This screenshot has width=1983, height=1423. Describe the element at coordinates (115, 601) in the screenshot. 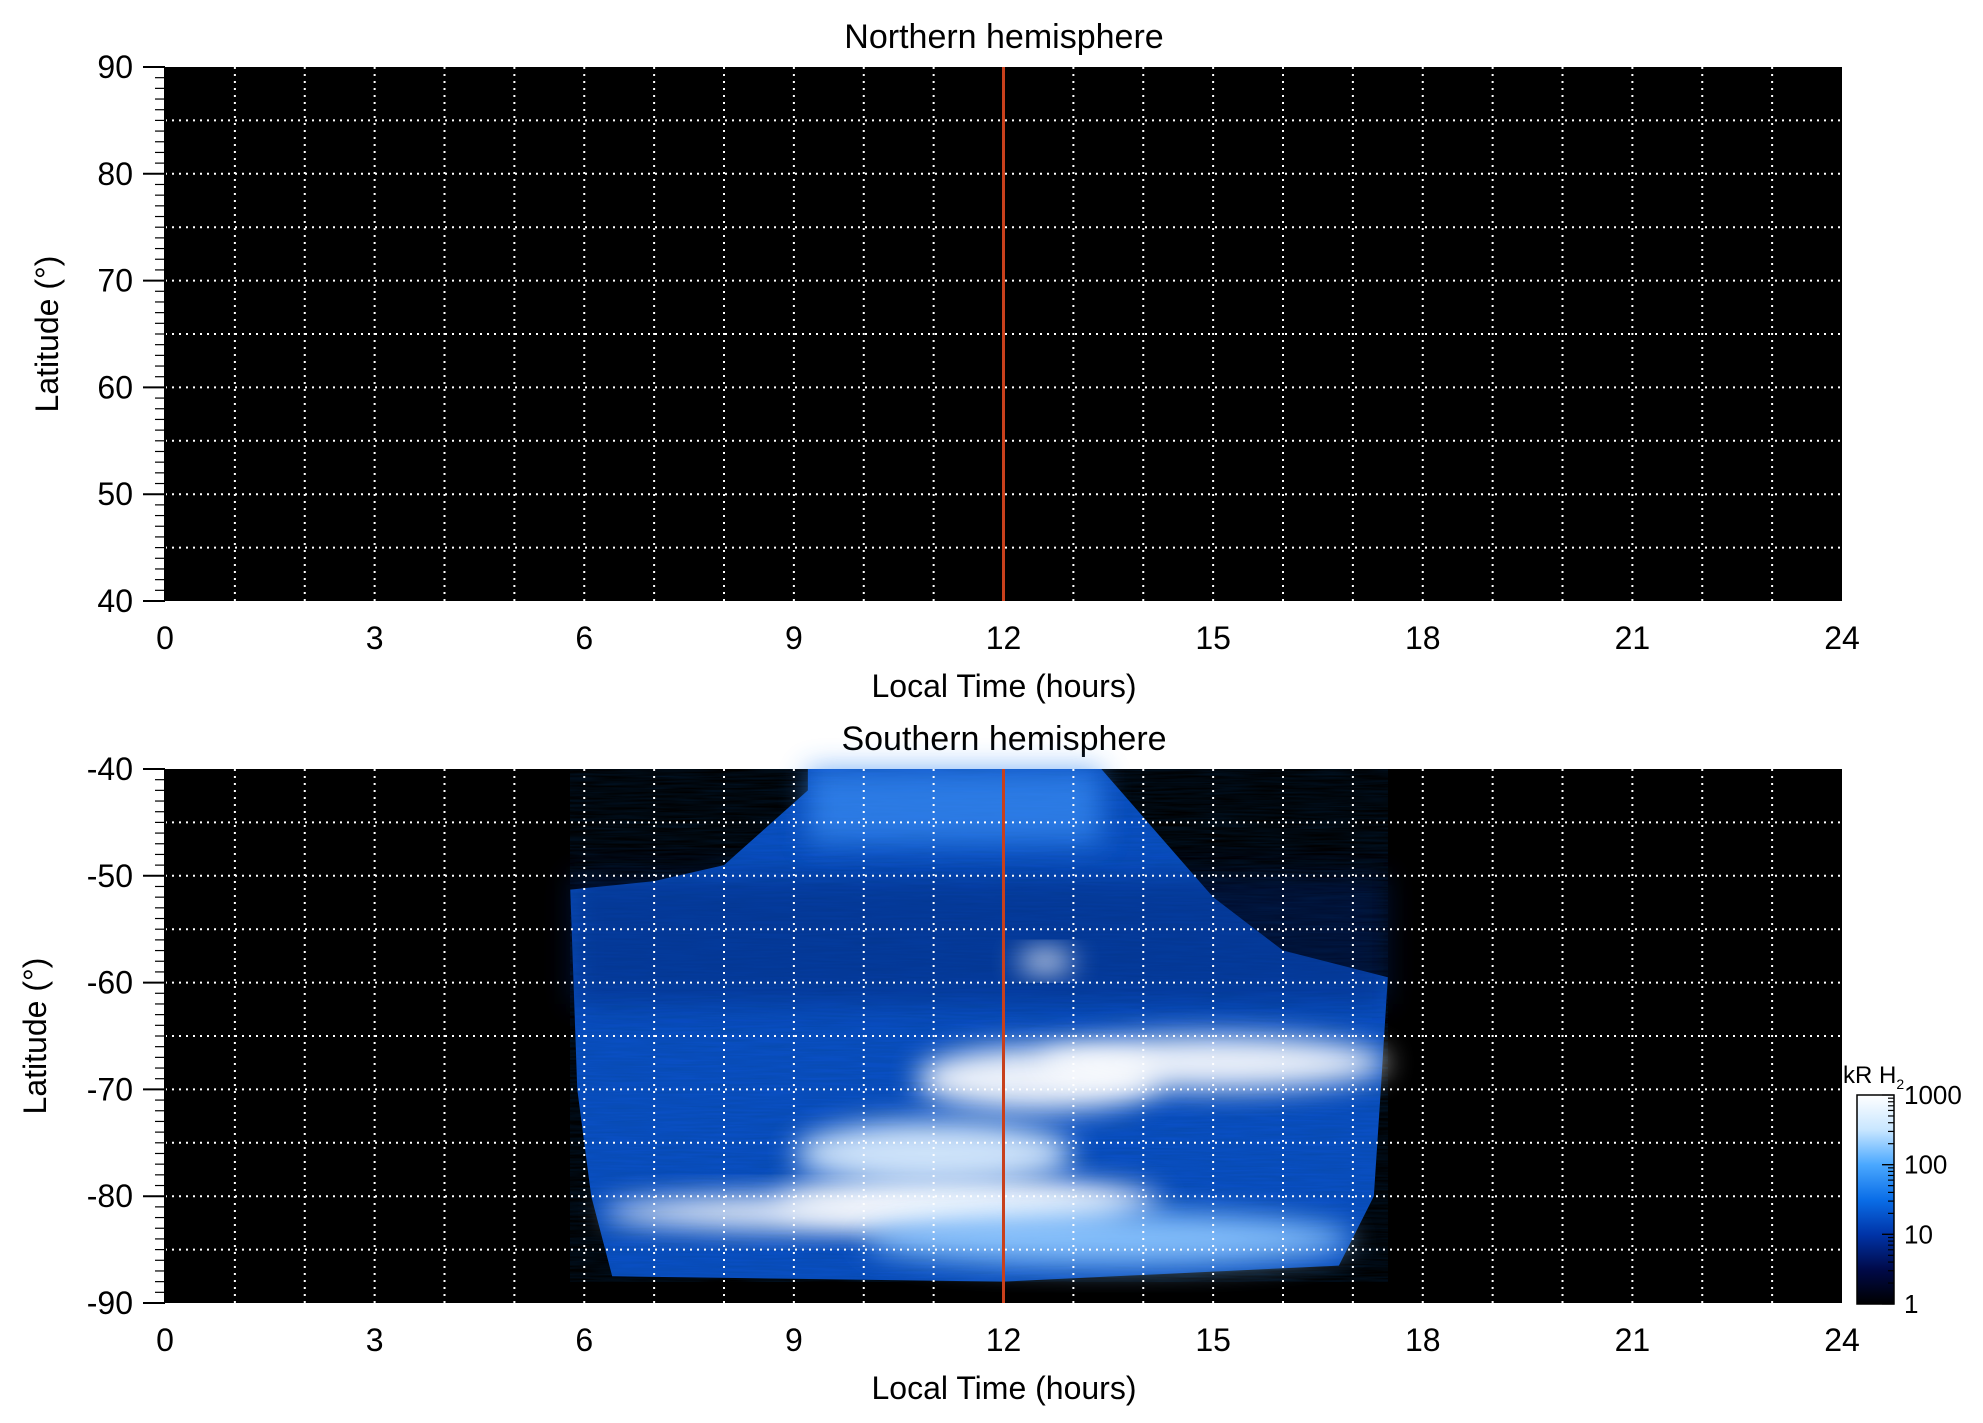

I see `y-tick-label: 40` at that location.